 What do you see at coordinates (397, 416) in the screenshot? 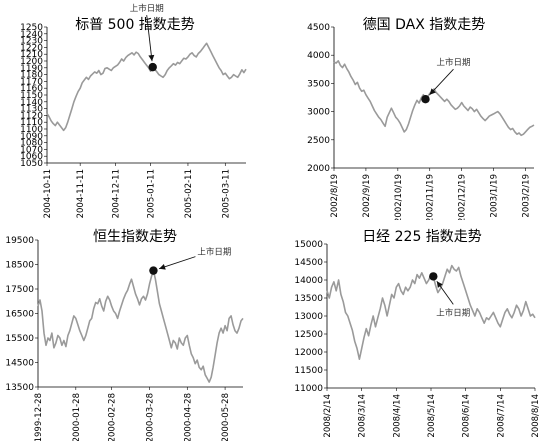
I see `x-tick-label: 2008/4/14` at bounding box center [397, 416].